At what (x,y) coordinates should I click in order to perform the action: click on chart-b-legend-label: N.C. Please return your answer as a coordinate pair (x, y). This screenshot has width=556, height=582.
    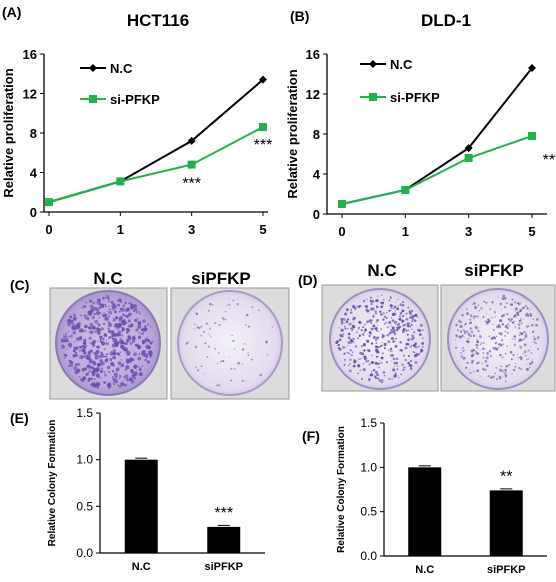
    Looking at the image, I should click on (401, 64).